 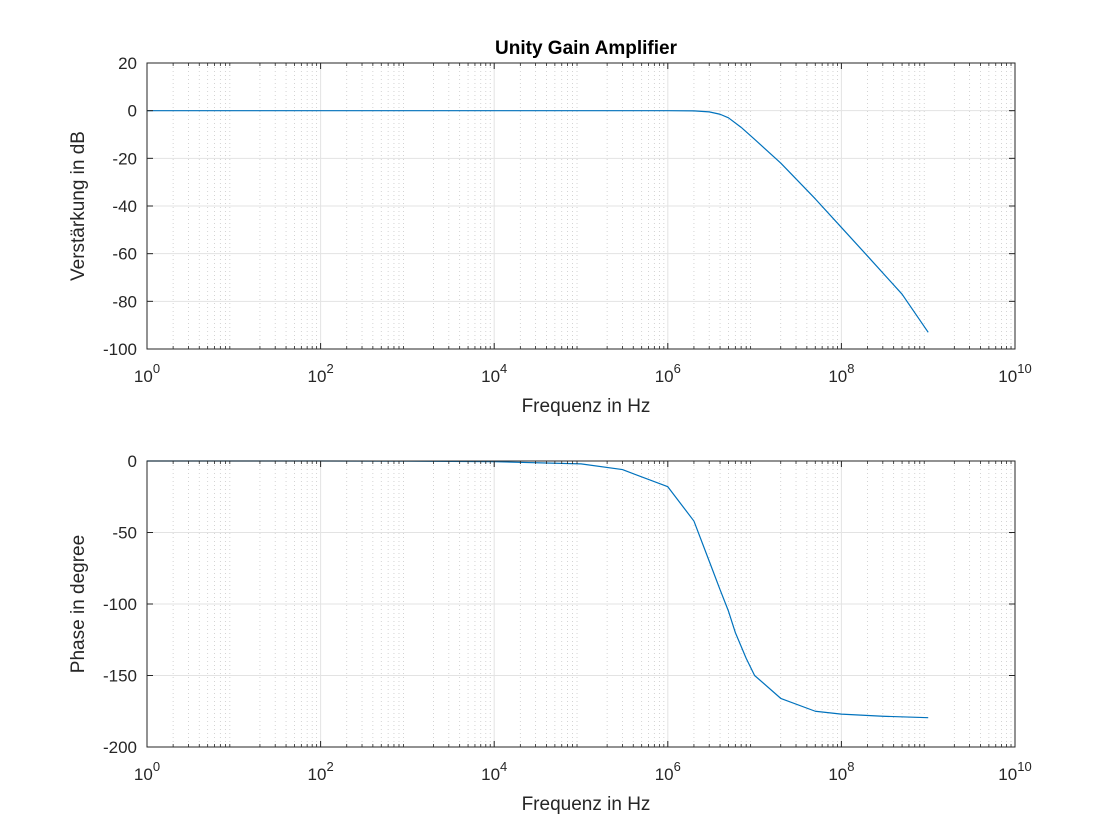 What do you see at coordinates (120, 349) in the screenshot?
I see `mag-y-tick-label: -100` at bounding box center [120, 349].